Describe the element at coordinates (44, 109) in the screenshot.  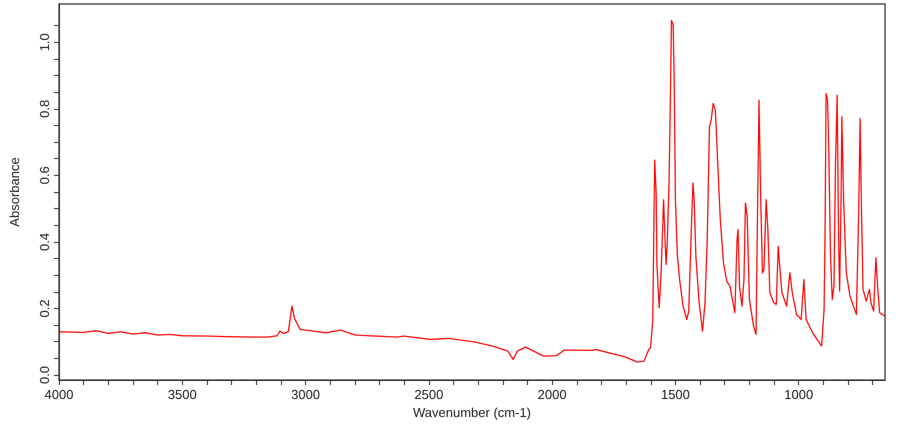
I see `y-tick-label: 0.8` at that location.